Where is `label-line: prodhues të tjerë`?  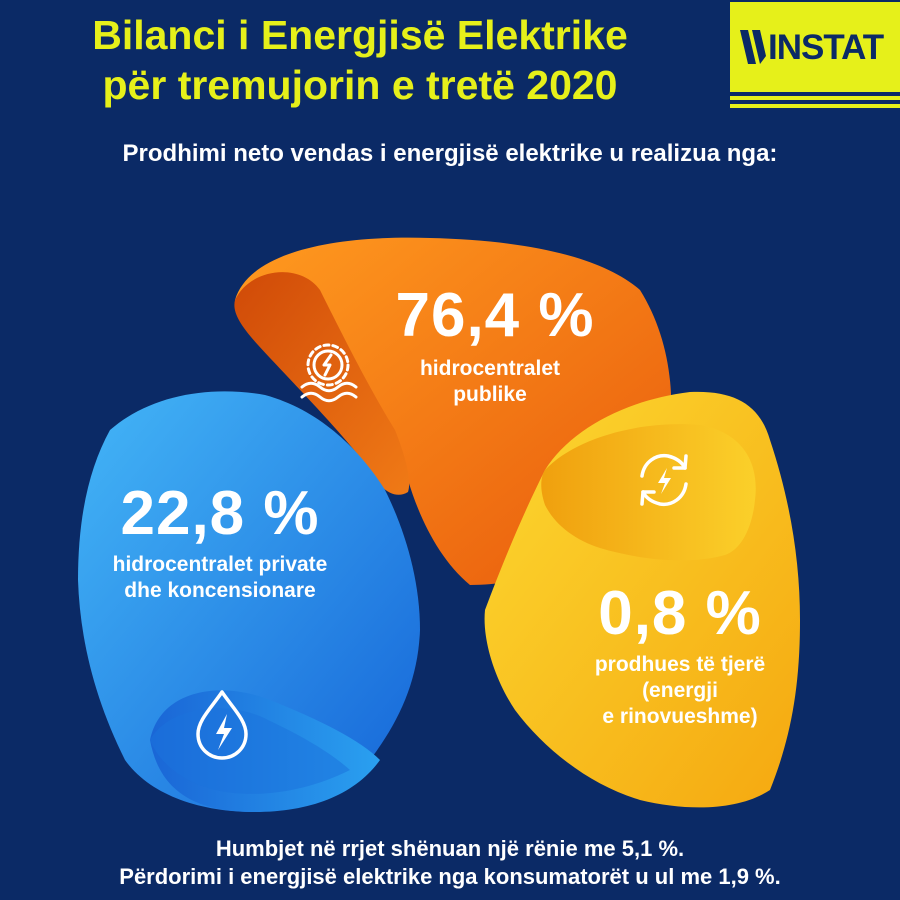
label-line: prodhues të tjerë is located at coordinates (680, 664).